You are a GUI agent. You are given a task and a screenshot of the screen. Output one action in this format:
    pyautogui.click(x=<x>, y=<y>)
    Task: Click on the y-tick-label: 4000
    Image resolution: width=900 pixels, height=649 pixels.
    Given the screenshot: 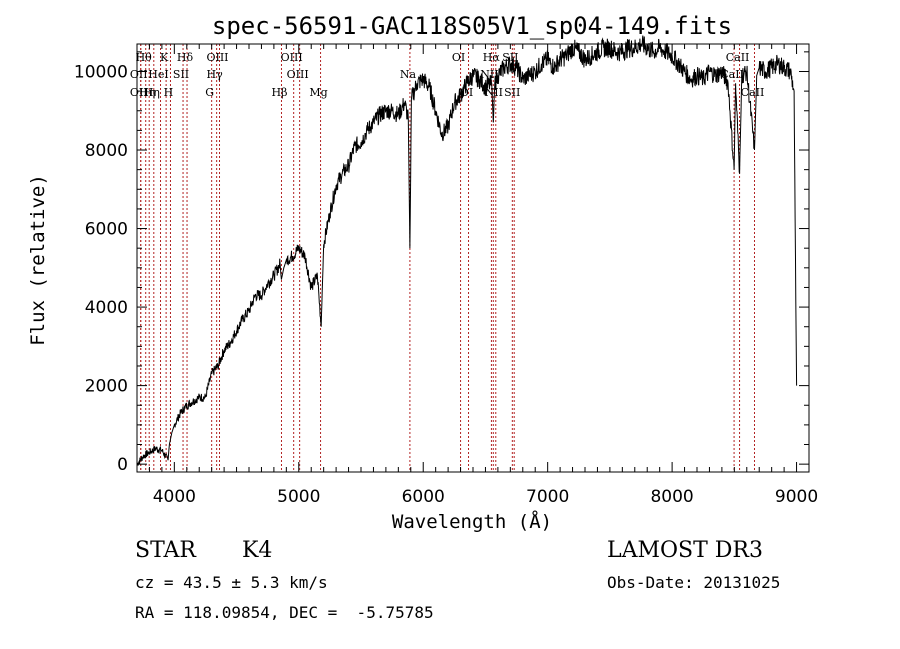 What is the action you would take?
    pyautogui.click(x=106, y=308)
    